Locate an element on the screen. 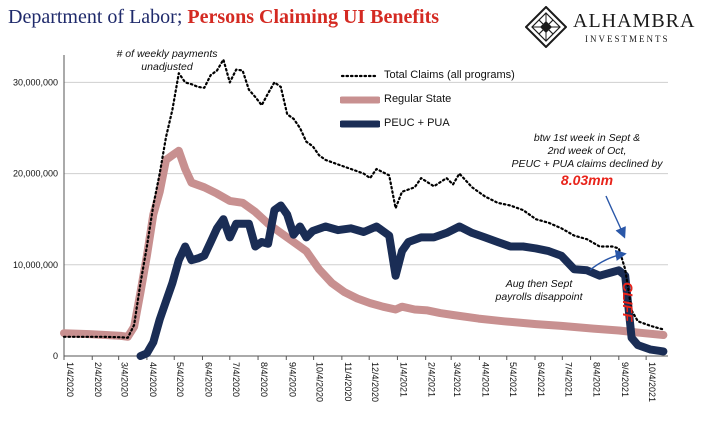  annotation-arrows is located at coordinates (608, 233).